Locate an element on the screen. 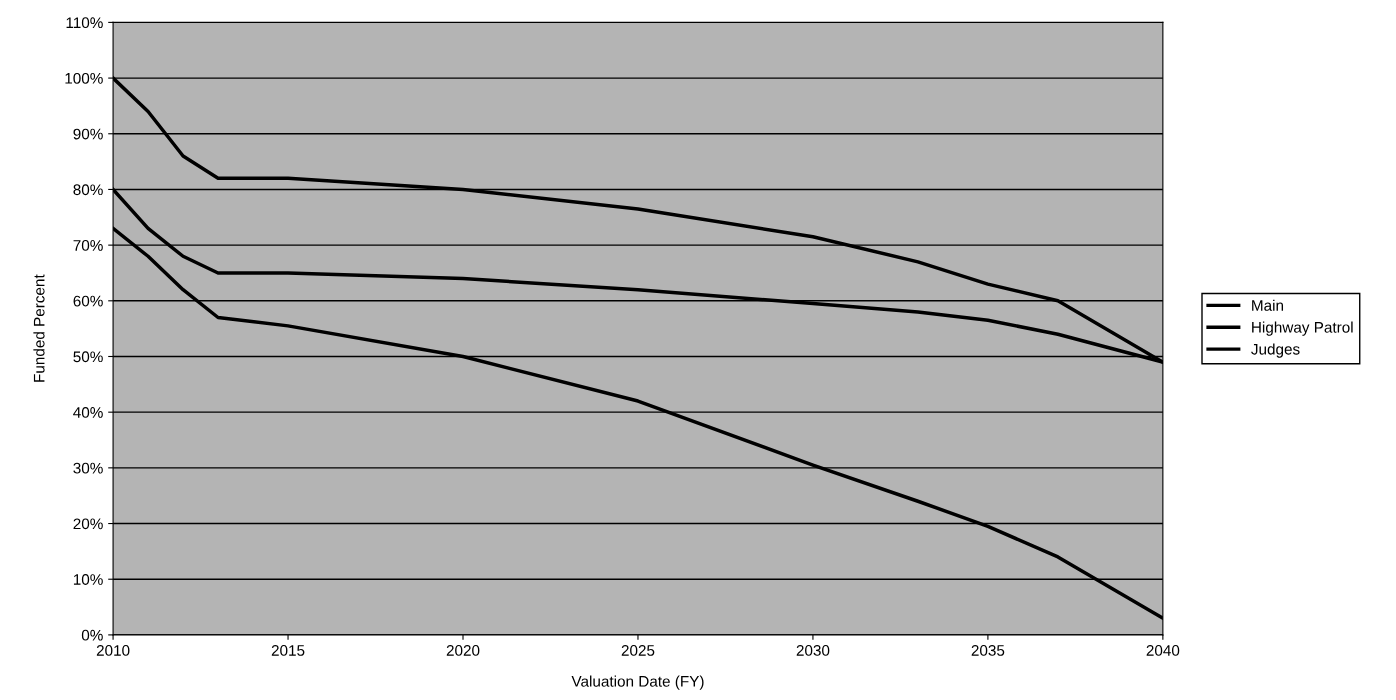  x-tick-label: 2030 is located at coordinates (813, 650).